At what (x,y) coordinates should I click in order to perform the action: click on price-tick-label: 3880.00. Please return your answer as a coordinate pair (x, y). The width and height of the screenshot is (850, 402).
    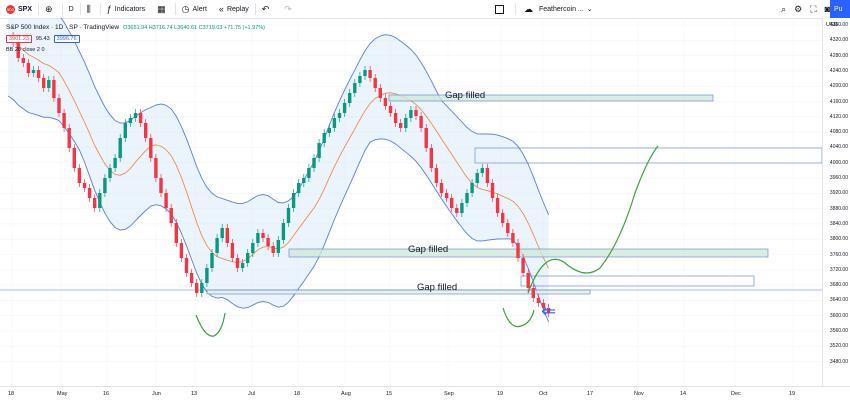
    Looking at the image, I should click on (838, 208).